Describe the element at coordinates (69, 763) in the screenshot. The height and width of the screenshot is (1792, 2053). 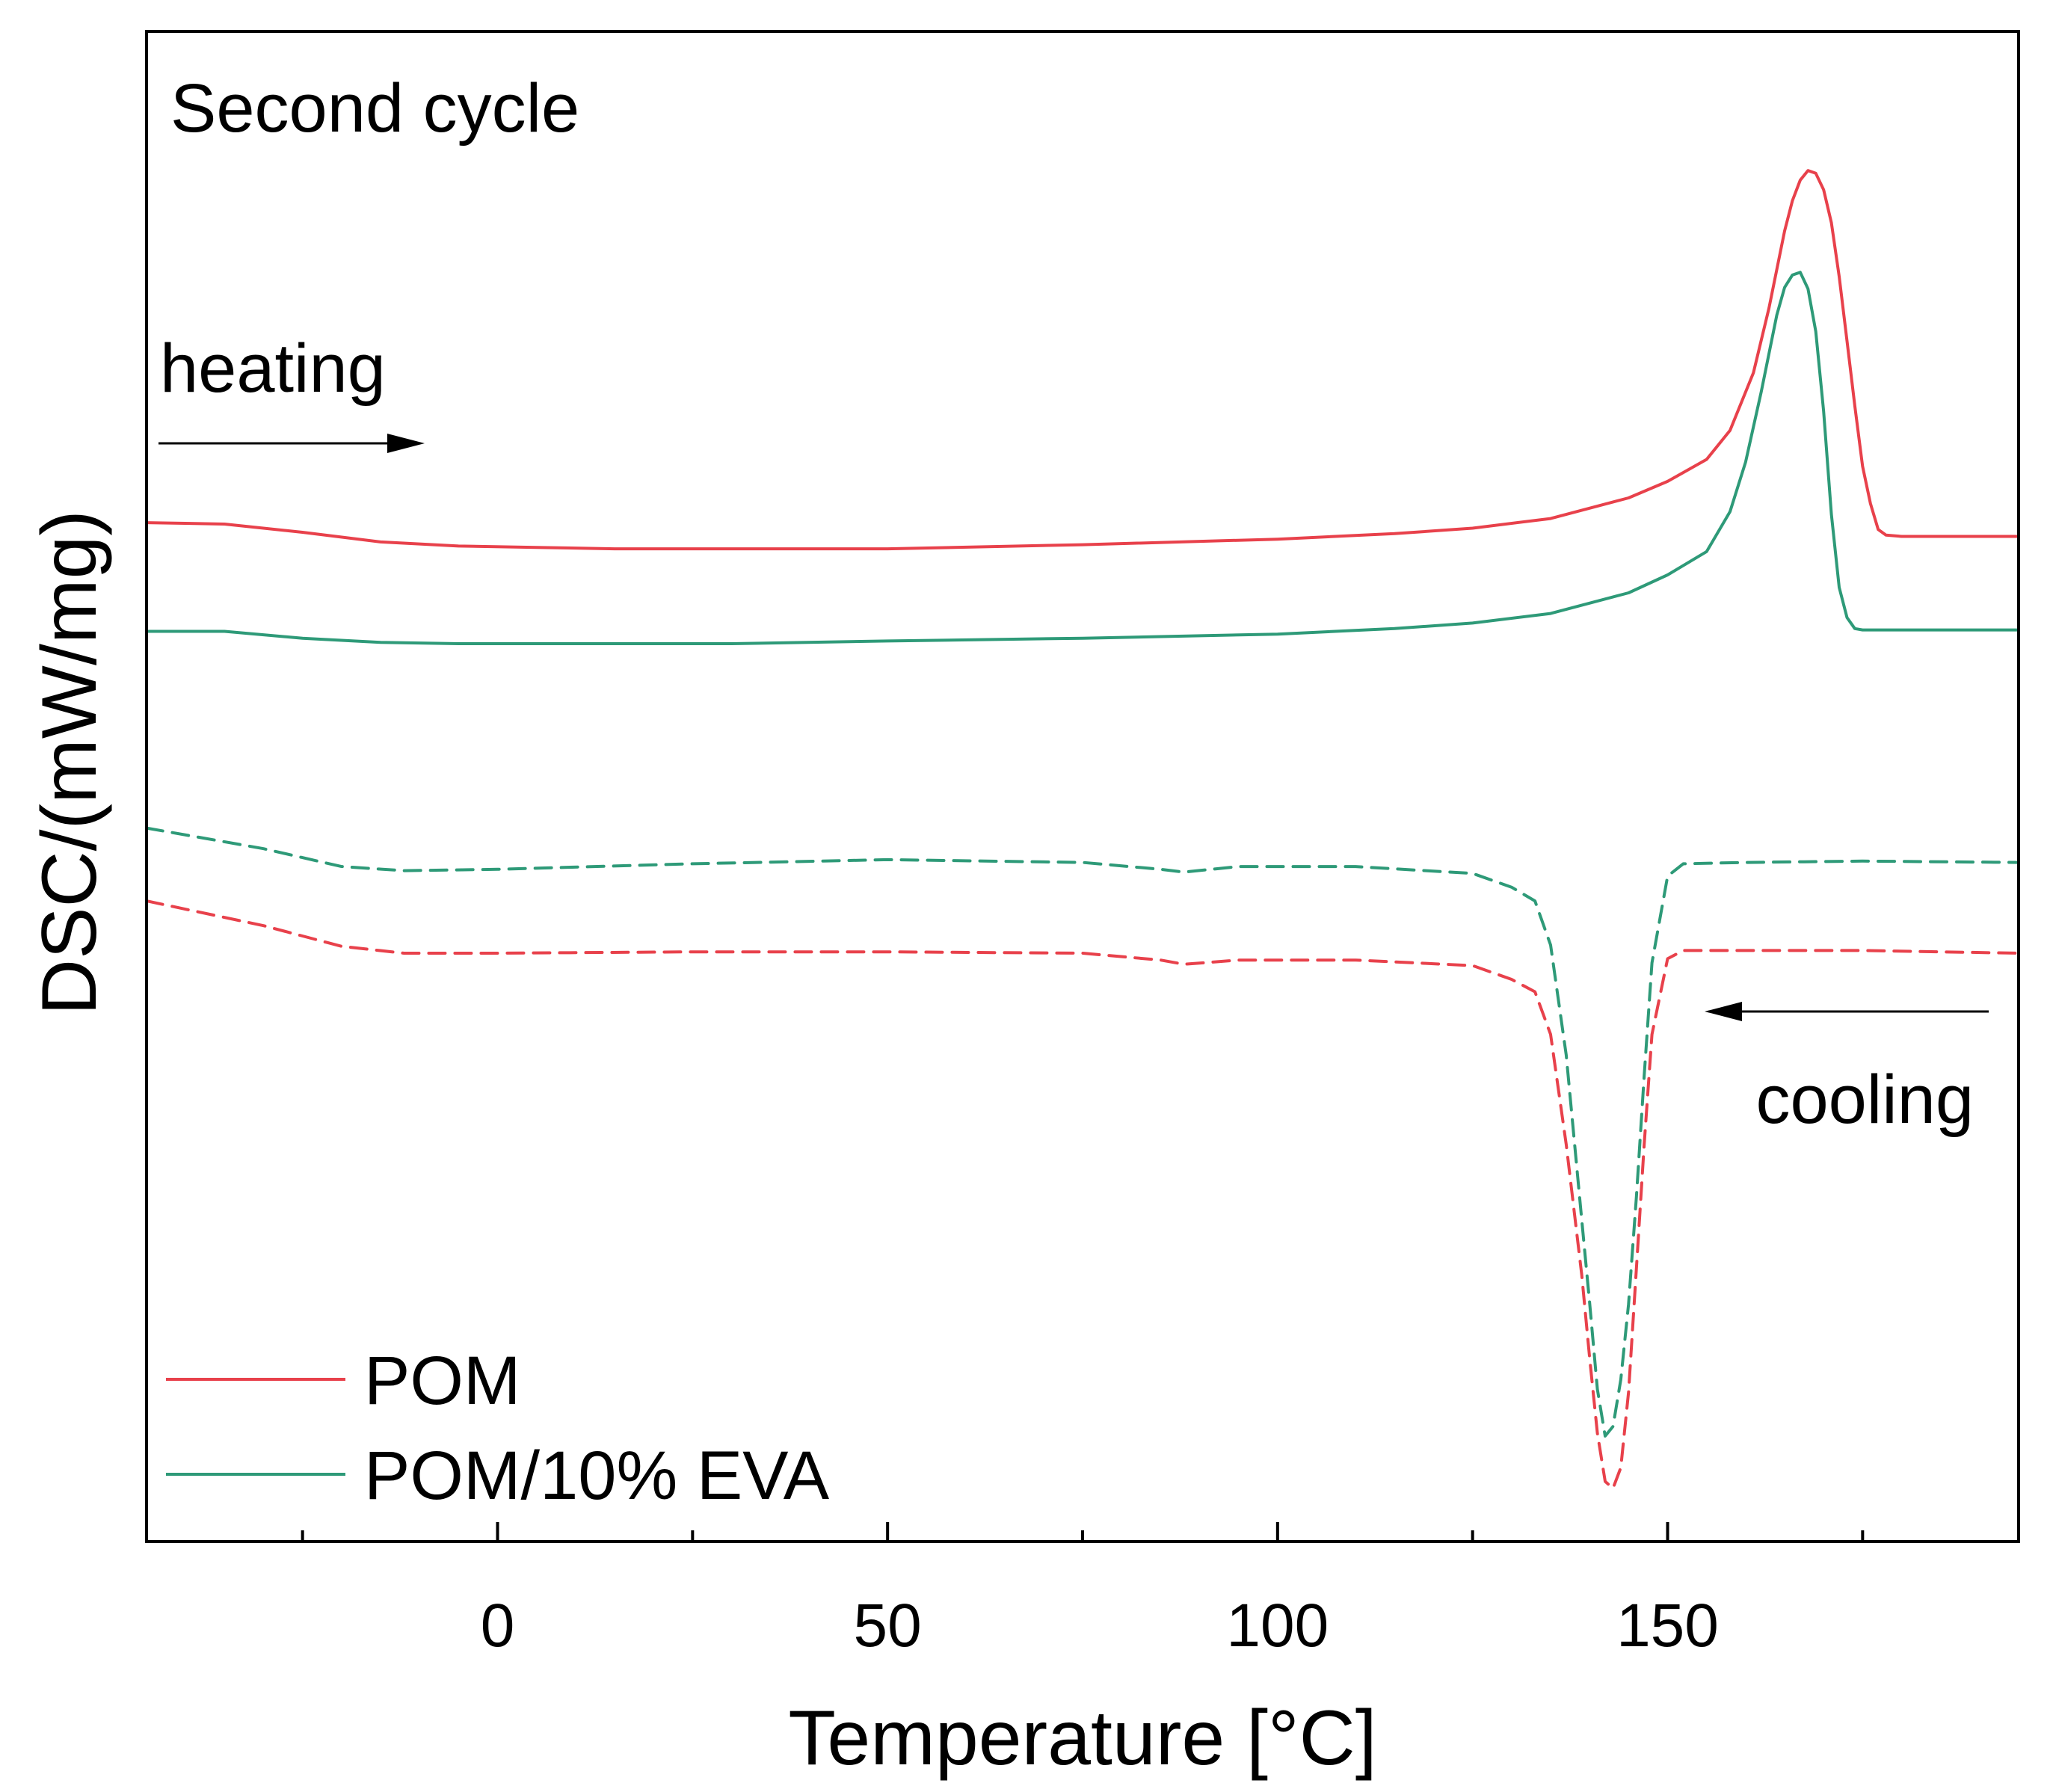
I see `y-axis-title: DSC/(mW/mg)` at that location.